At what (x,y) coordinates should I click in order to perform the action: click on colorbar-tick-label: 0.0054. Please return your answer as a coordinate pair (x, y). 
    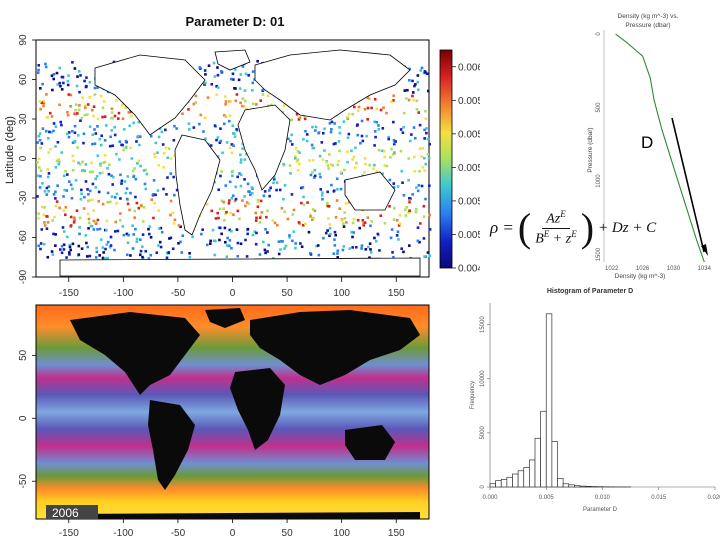
    Looking at the image, I should click on (469, 168).